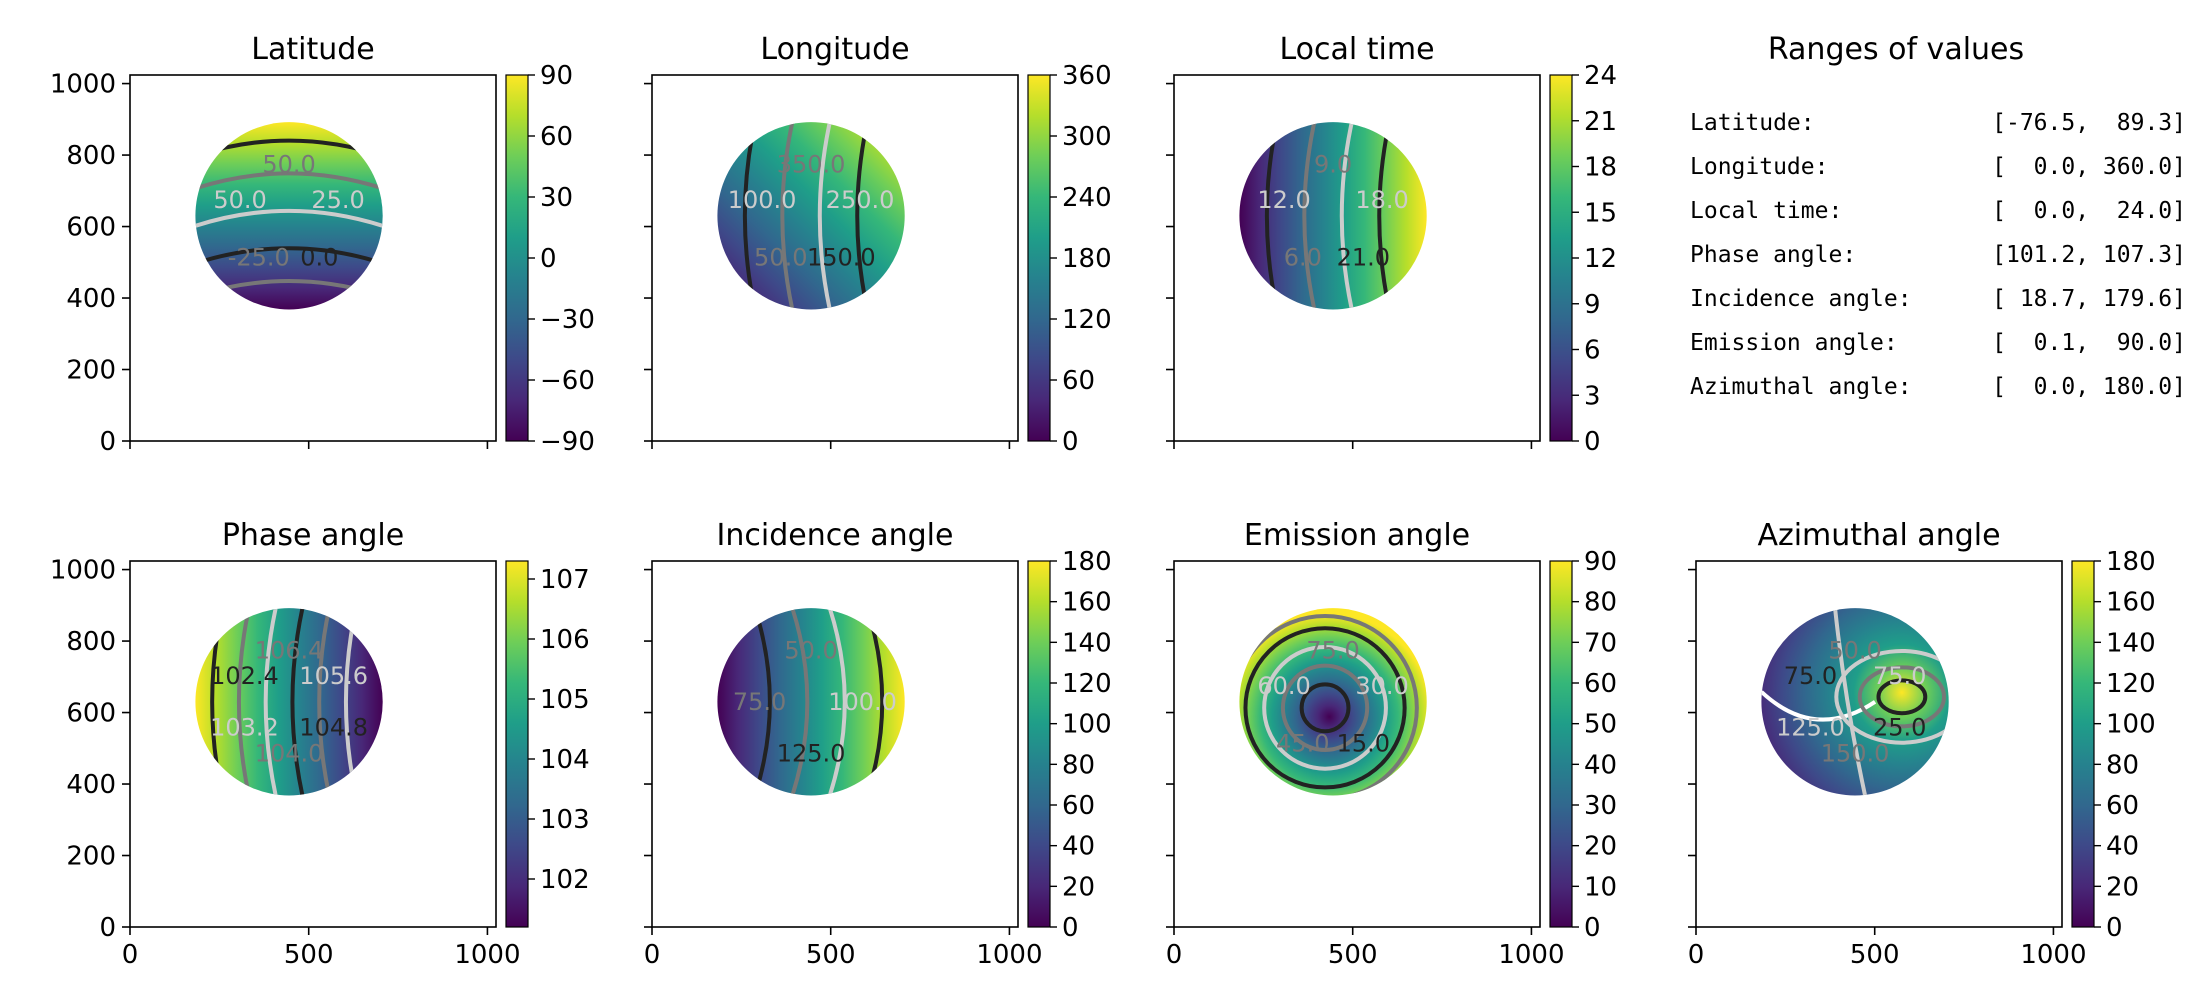  I want to click on contour-label: 106.4, so click(289, 650).